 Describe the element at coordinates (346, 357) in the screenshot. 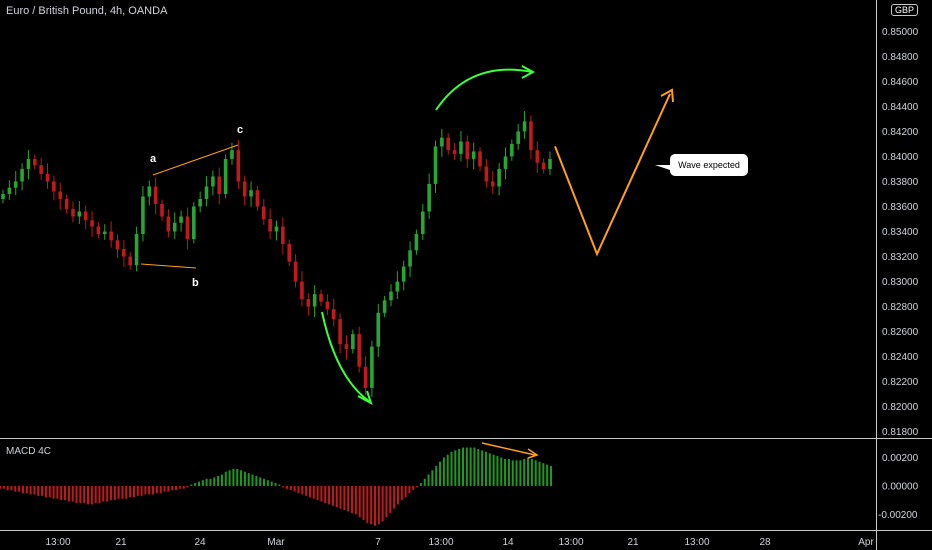

I see `green-arrow-bottom` at that location.